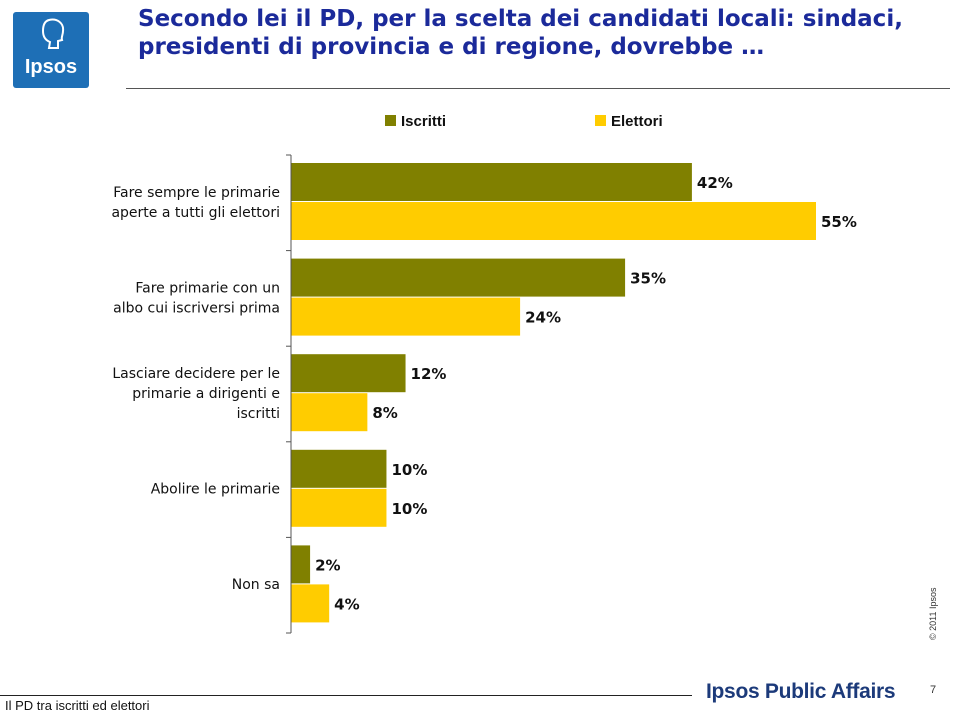  Describe the element at coordinates (423, 121) in the screenshot. I see `legend-label-1: Iscritti` at that location.